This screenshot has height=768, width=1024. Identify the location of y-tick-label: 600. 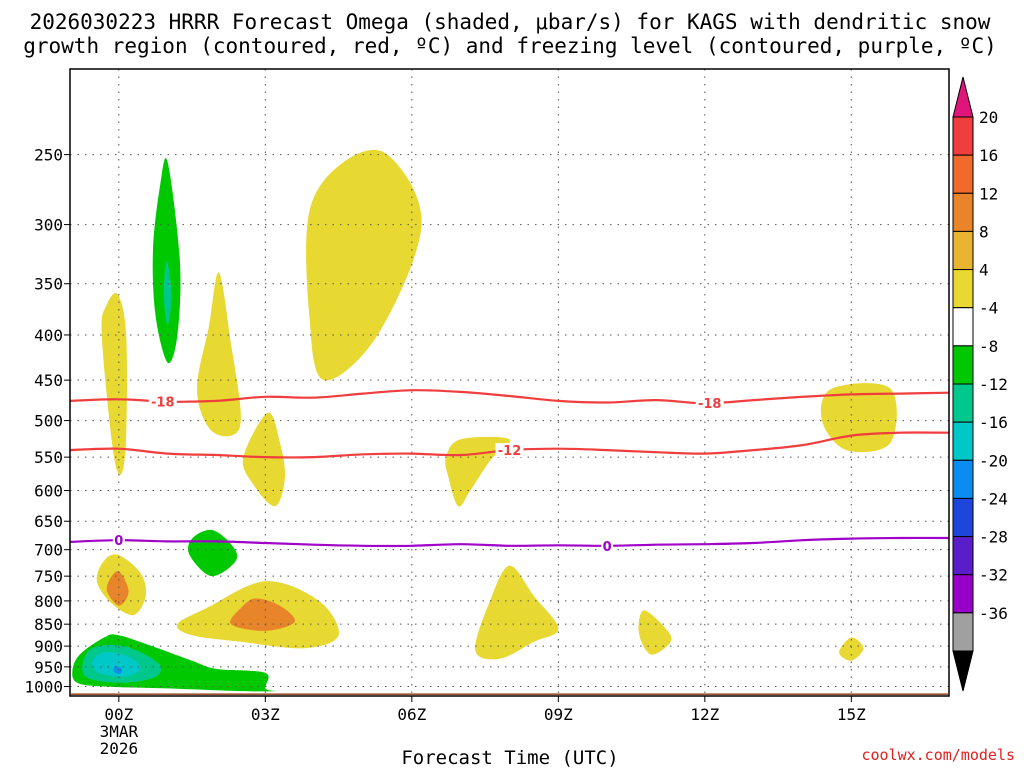
(48, 491).